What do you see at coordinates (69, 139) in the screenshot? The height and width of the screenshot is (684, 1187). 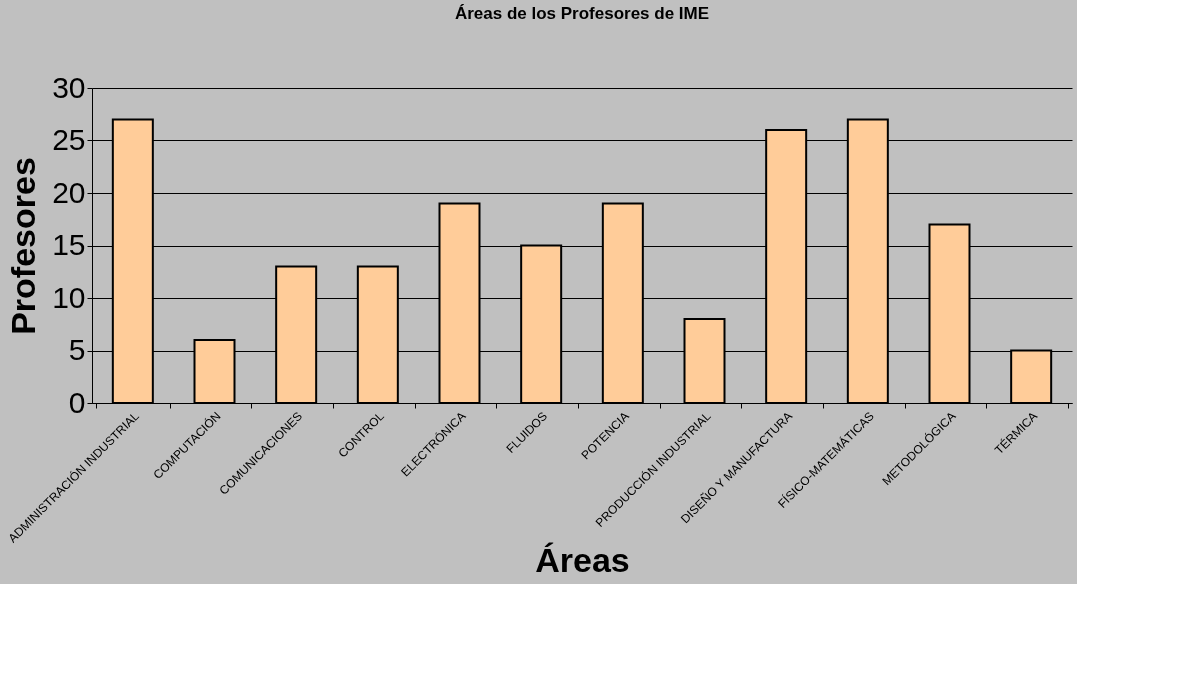 I see `y-tick-label: 25` at bounding box center [69, 139].